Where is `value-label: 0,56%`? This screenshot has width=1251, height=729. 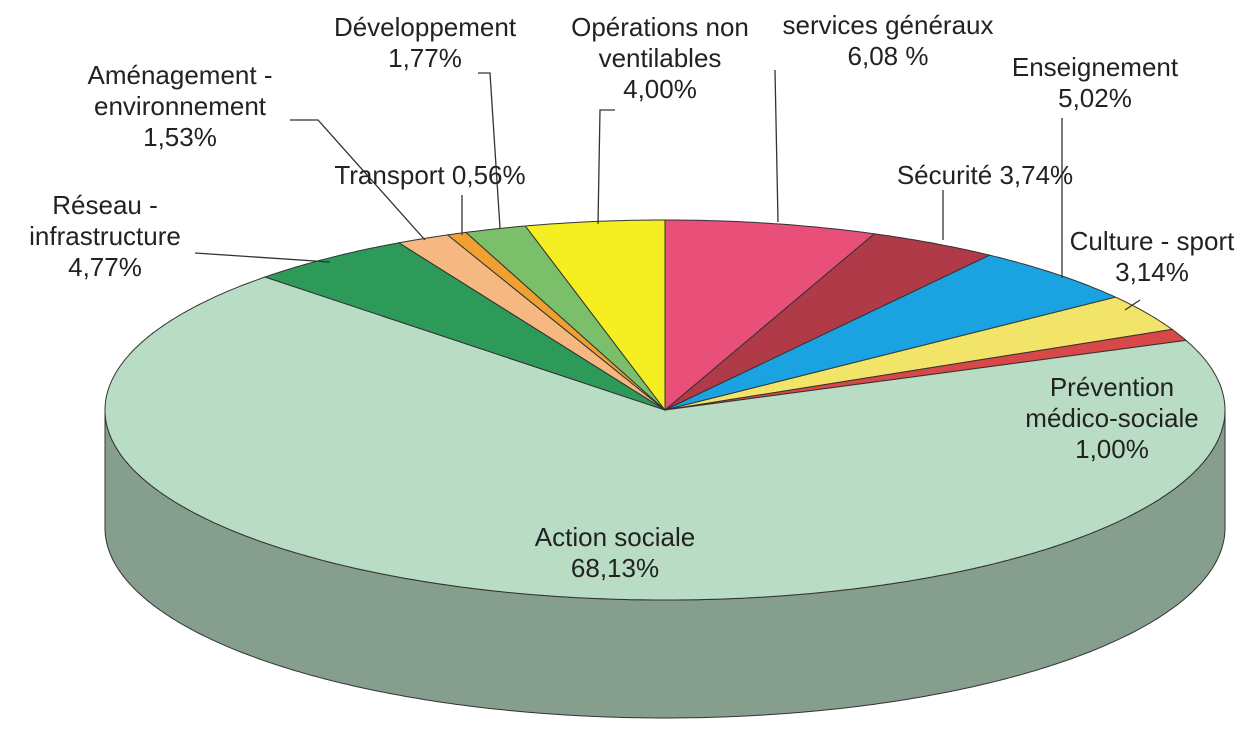
value-label: 0,56% is located at coordinates (488, 175).